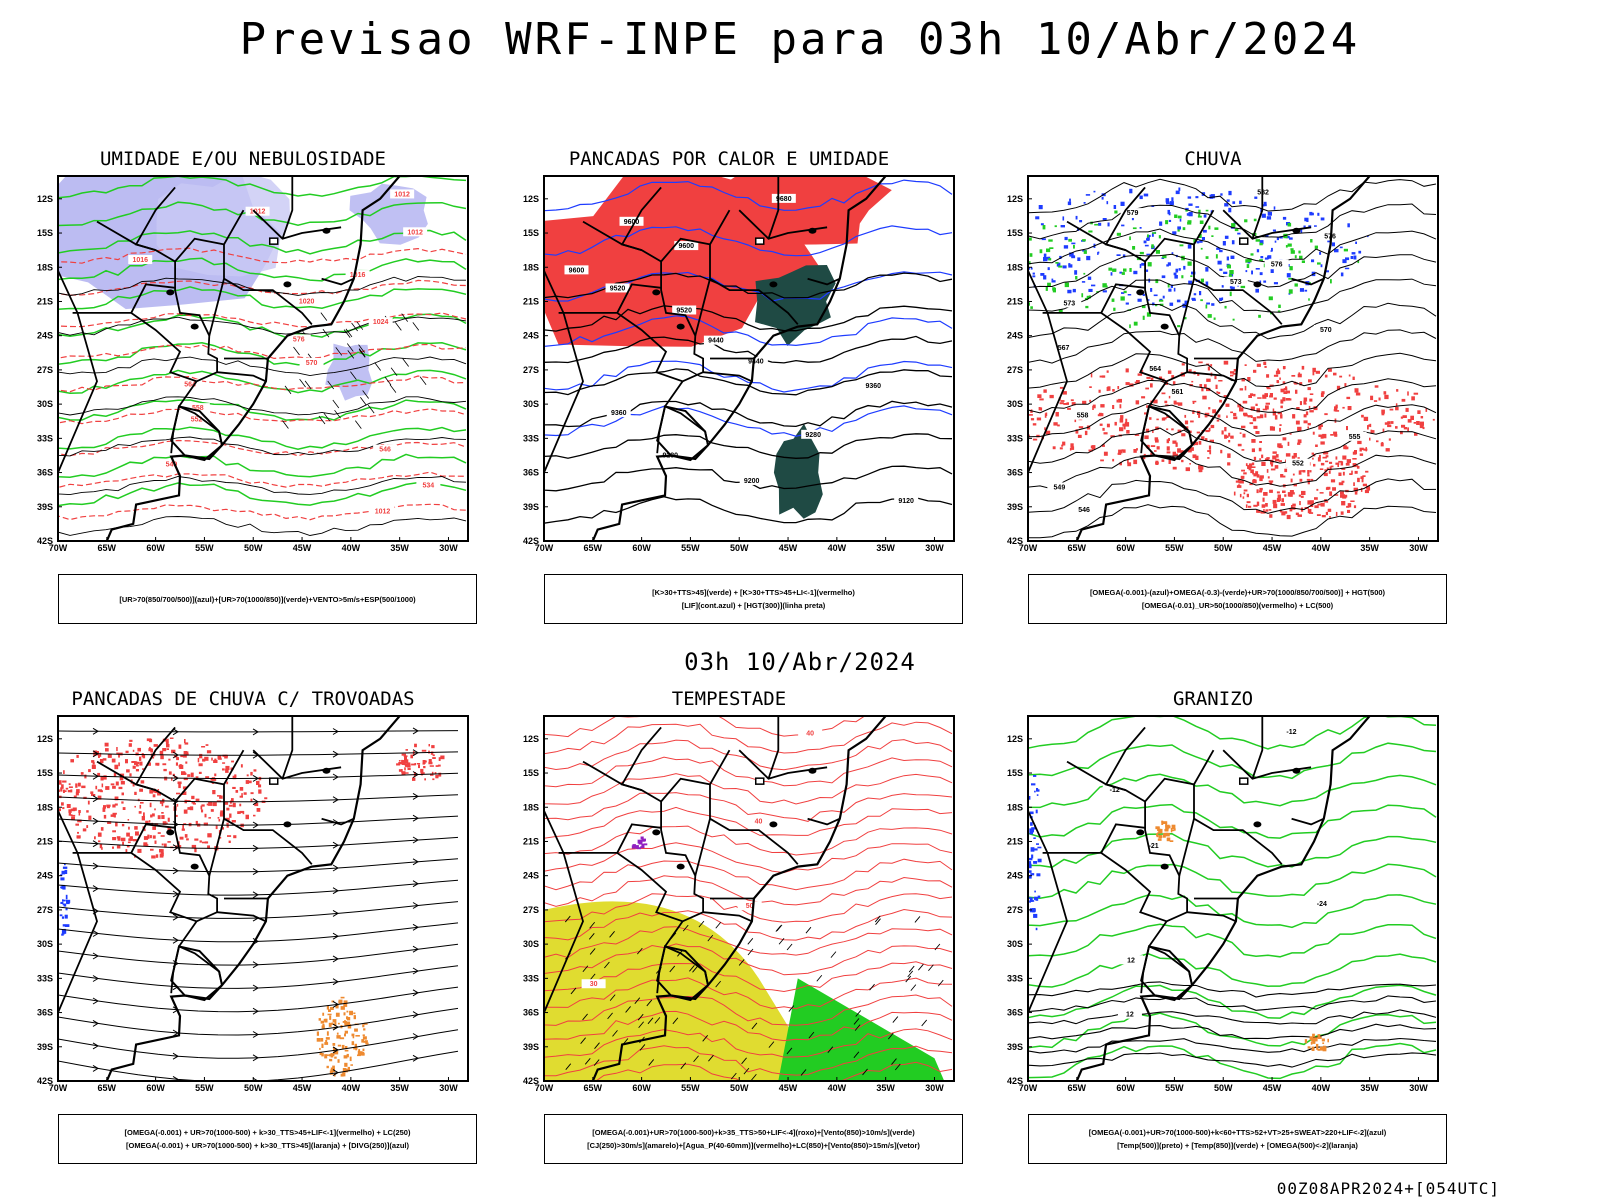 The width and height of the screenshot is (1600, 1200). What do you see at coordinates (45, 1081) in the screenshot?
I see `lat-tick-label: 42S` at bounding box center [45, 1081].